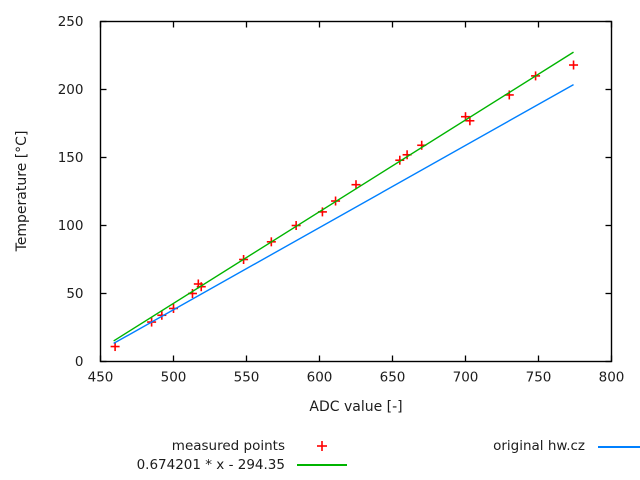  What do you see at coordinates (539, 446) in the screenshot?
I see `legend-label-original-hwcz: original hw.cz` at bounding box center [539, 446].